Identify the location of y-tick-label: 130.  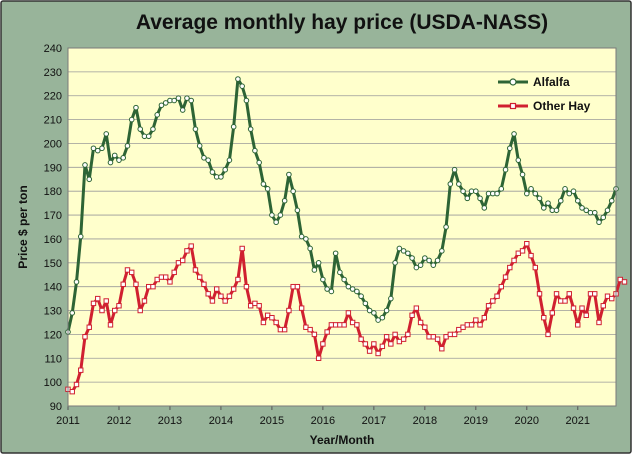
(53, 312).